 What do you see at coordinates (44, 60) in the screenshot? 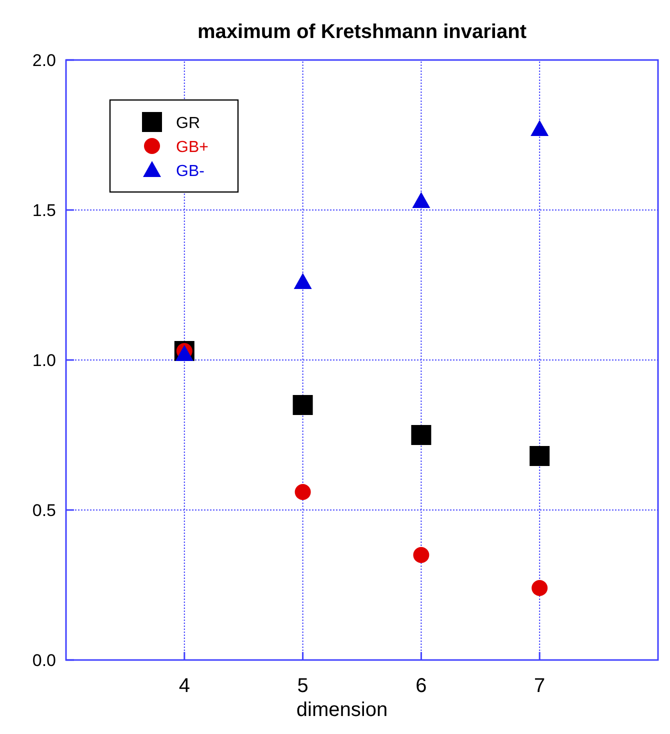
I see `y-tick-label: 2.0` at bounding box center [44, 60].